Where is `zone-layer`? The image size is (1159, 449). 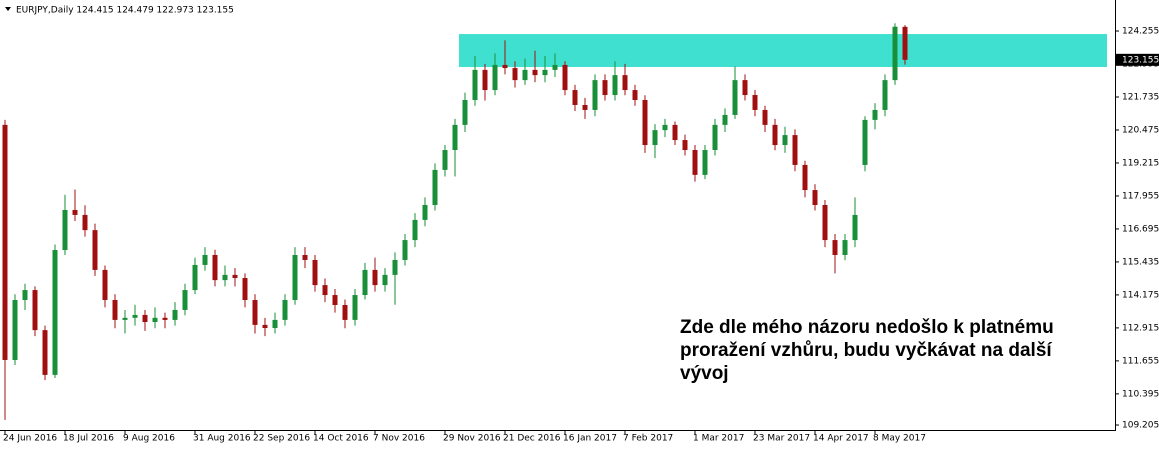 zone-layer is located at coordinates (783, 51).